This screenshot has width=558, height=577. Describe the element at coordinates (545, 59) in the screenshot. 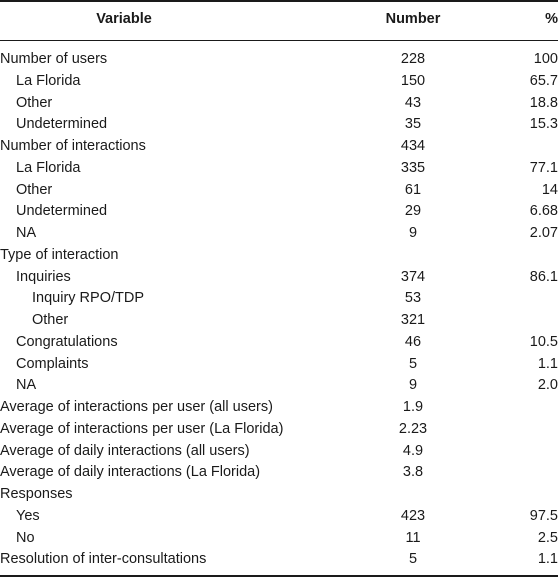

I see `row-percent: 100` at that location.